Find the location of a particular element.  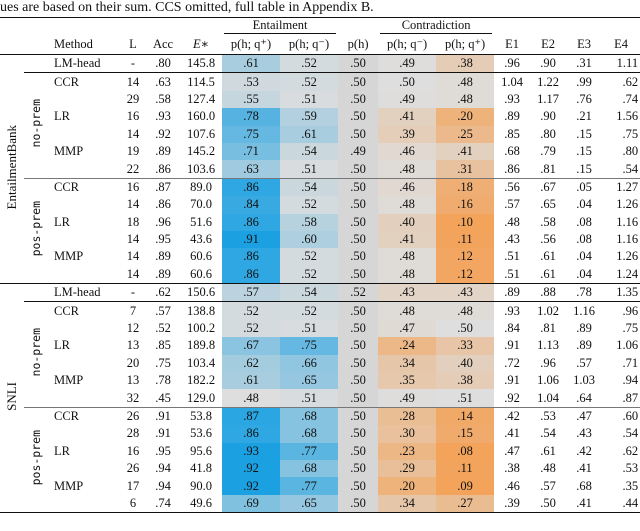

method-cell: MMP is located at coordinates (69, 256).